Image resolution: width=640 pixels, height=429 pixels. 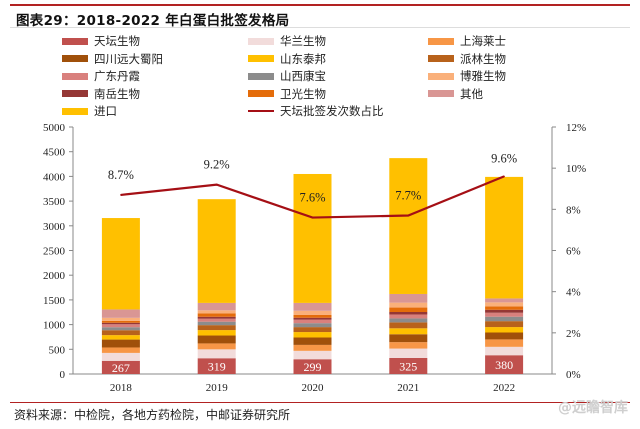 What do you see at coordinates (320, 27) in the screenshot?
I see `title-divider` at bounding box center [320, 27].